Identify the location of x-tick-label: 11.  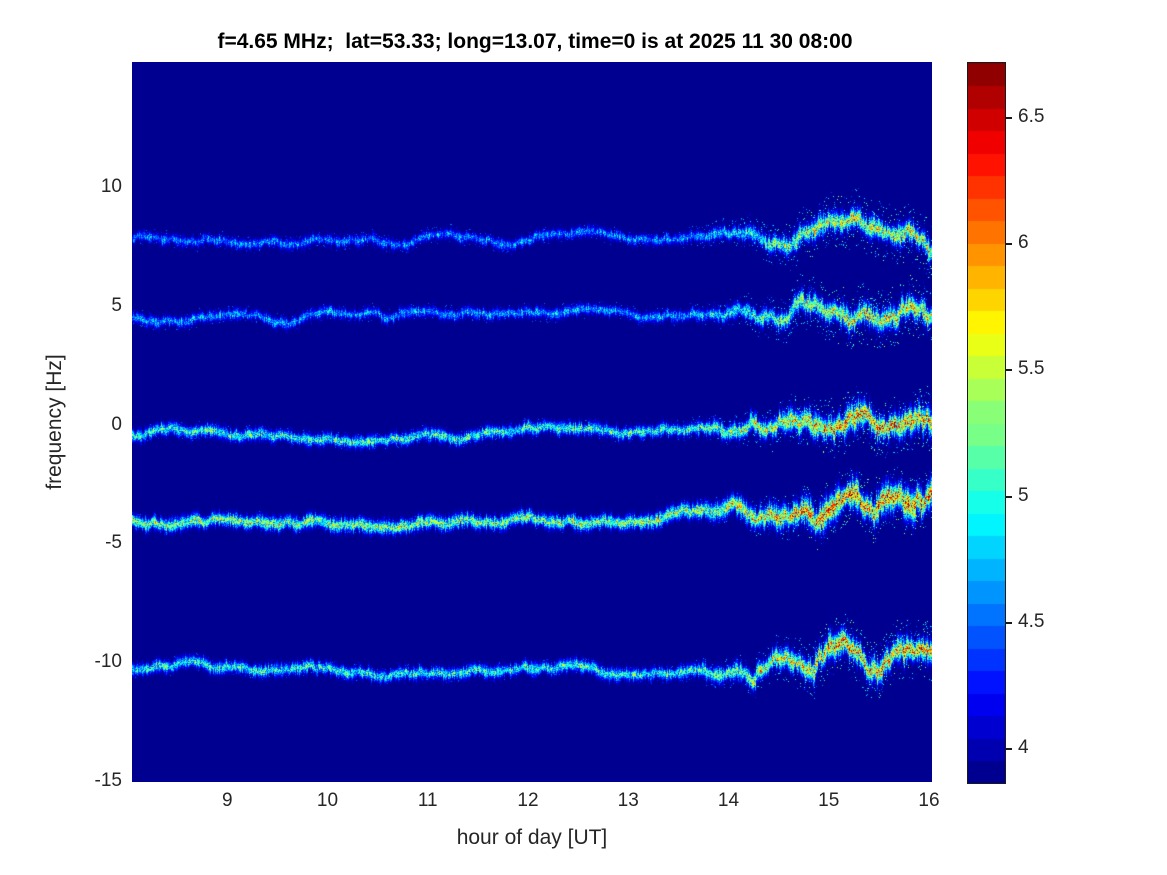
(427, 800).